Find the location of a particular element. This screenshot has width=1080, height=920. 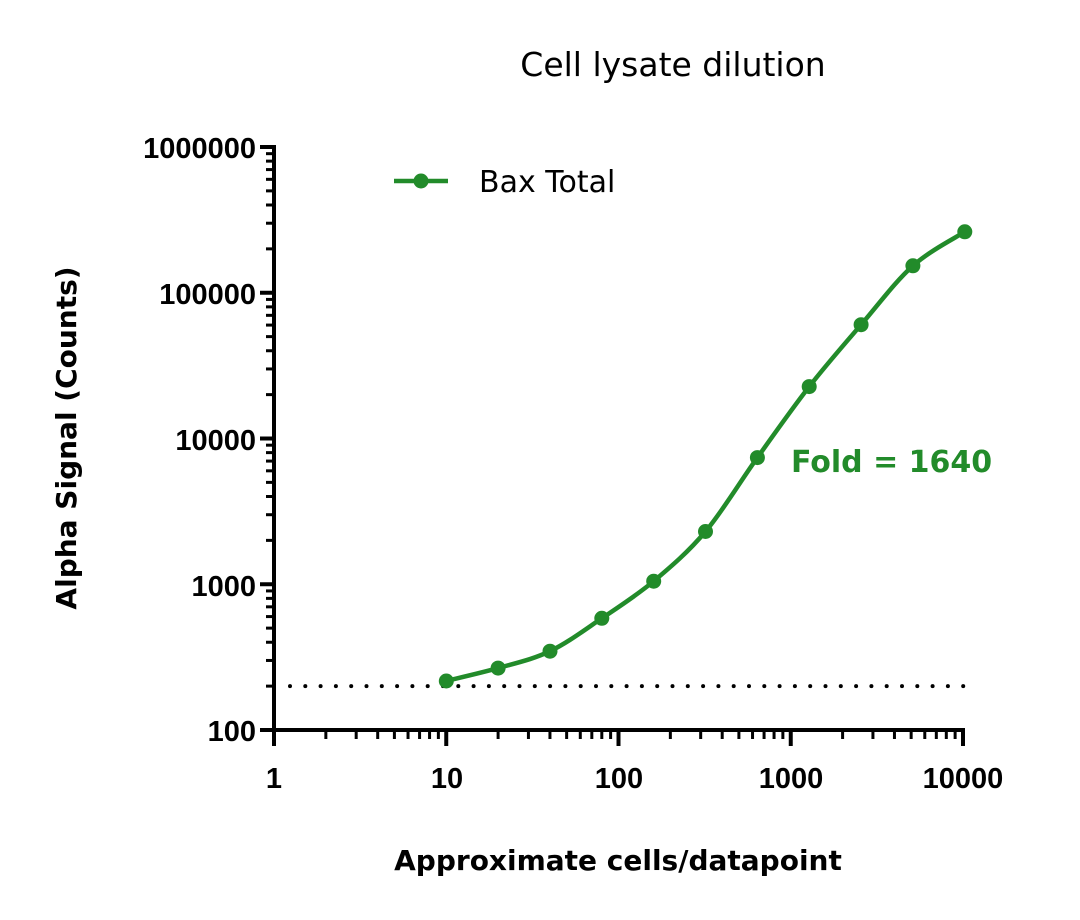

y-tick-label: 100000 is located at coordinates (207, 295).